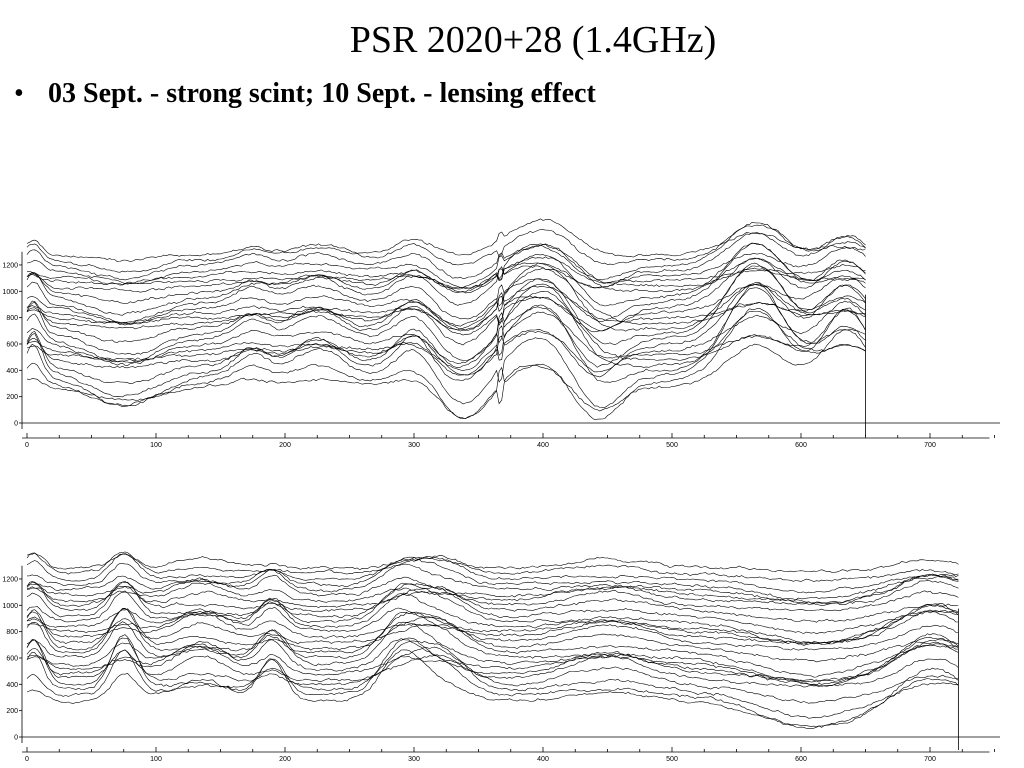 The image size is (1024, 768). Describe the element at coordinates (533, 40) in the screenshot. I see `slide-title: PSR 2020+28 (1.4GHz)` at that location.